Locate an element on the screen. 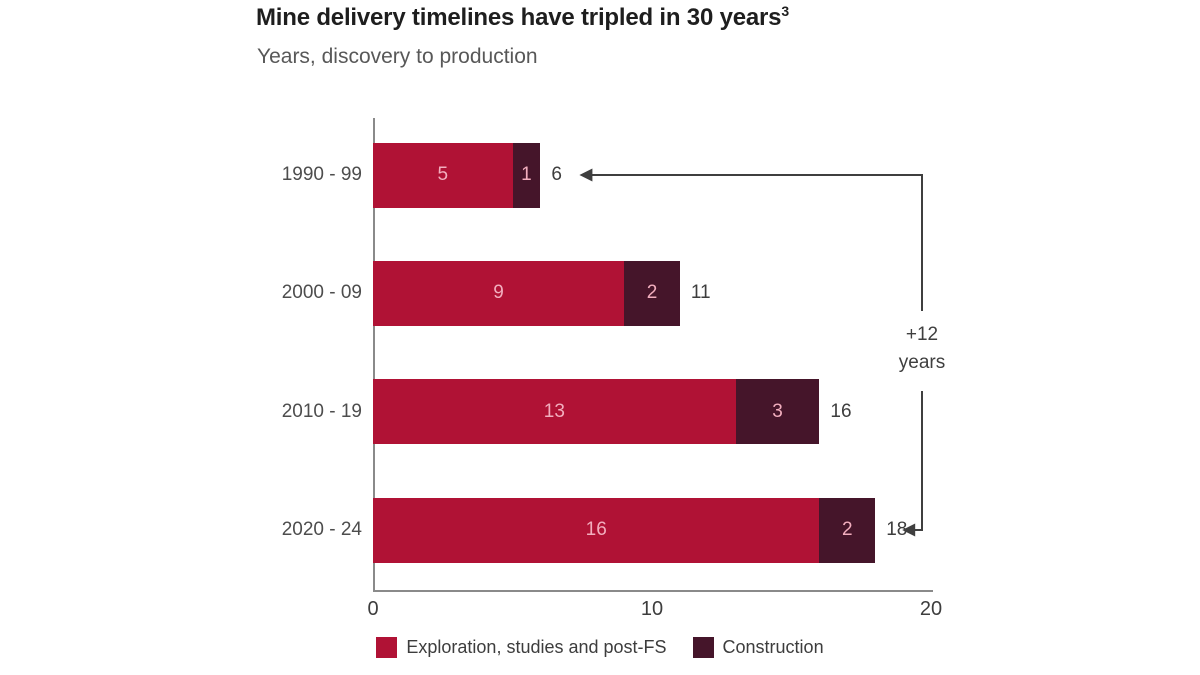 This screenshot has width=1200, height=675. bar-total-label: 16 is located at coordinates (841, 411).